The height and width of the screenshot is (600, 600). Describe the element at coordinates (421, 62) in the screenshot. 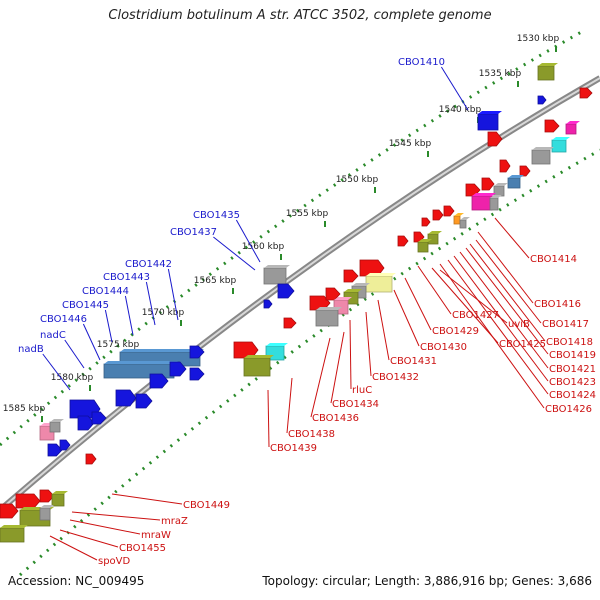

I see `gene-label-CBO1410: CBO1410` at that location.